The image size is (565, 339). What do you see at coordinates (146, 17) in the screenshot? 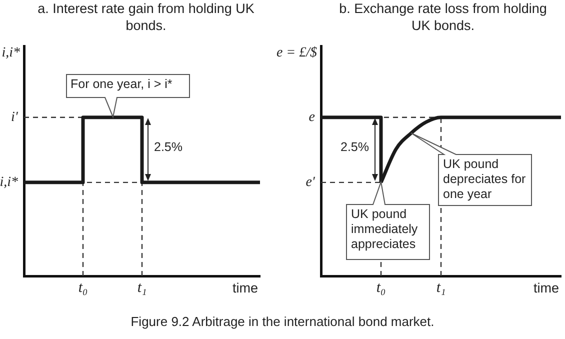
I see `chart-title: a. Interest rate gain from holding UK bonds.` at bounding box center [146, 17].